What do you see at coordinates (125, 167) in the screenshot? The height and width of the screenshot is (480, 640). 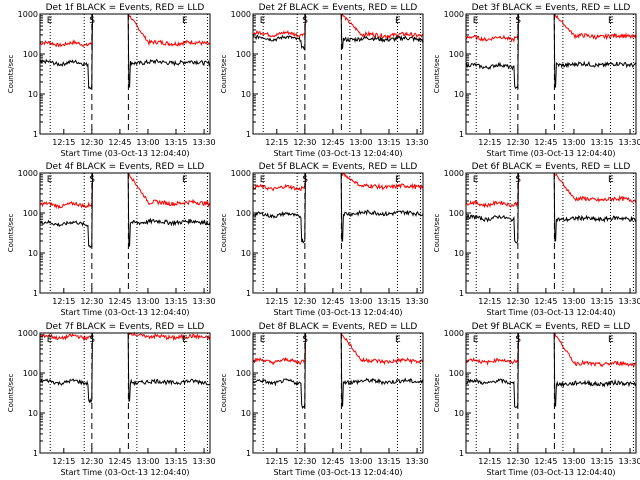 I see `panel-title: Det 4f BLACK = Events, RED = LLD` at bounding box center [125, 167].